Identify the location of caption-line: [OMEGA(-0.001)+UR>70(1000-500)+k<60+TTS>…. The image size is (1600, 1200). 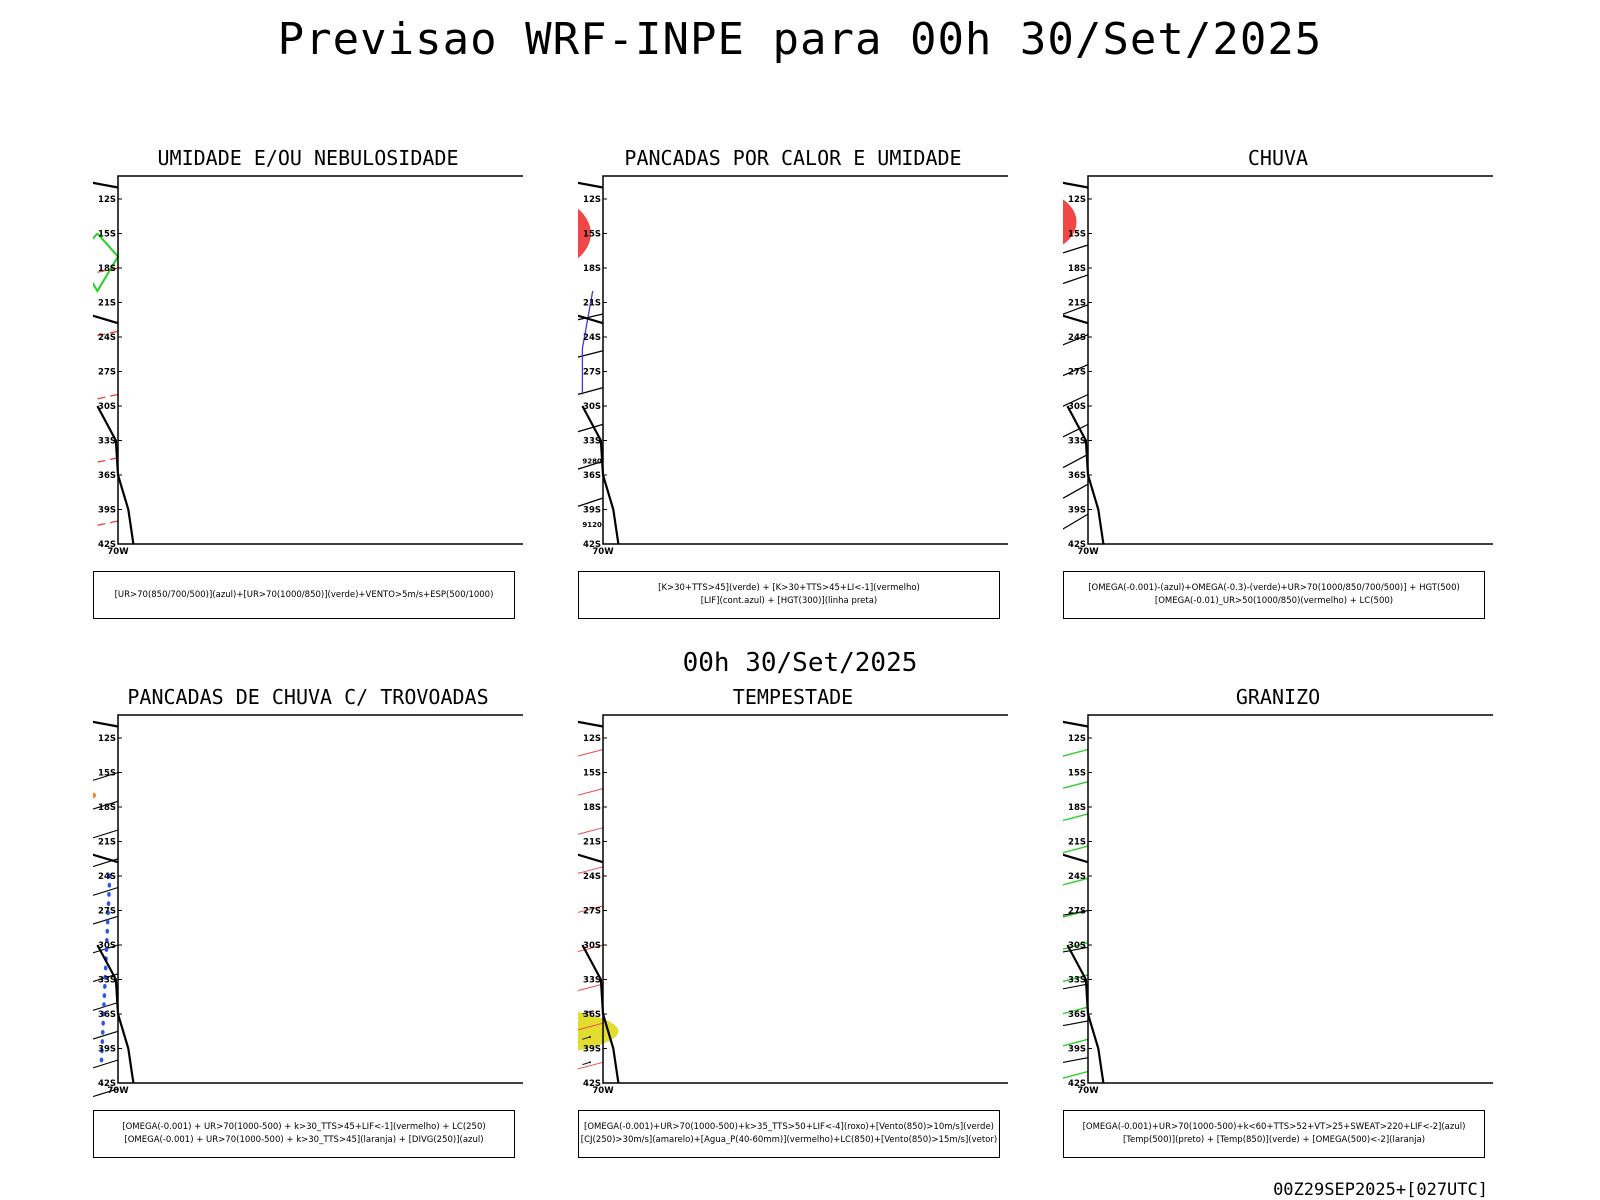
(1274, 1127).